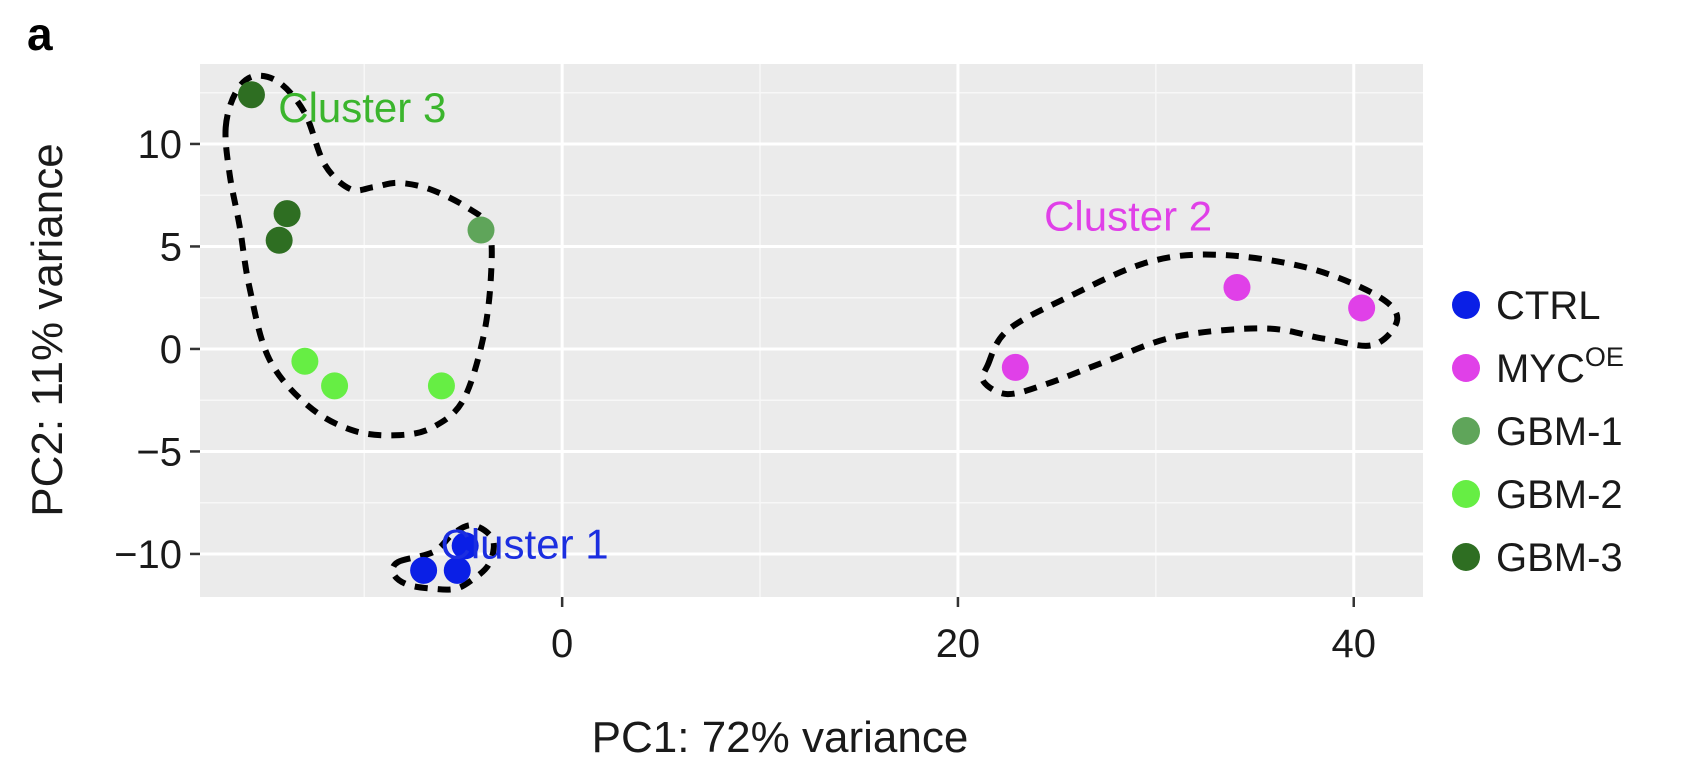 The image size is (1688, 766). Describe the element at coordinates (1559, 432) in the screenshot. I see `legend-label: GBM-1` at that location.